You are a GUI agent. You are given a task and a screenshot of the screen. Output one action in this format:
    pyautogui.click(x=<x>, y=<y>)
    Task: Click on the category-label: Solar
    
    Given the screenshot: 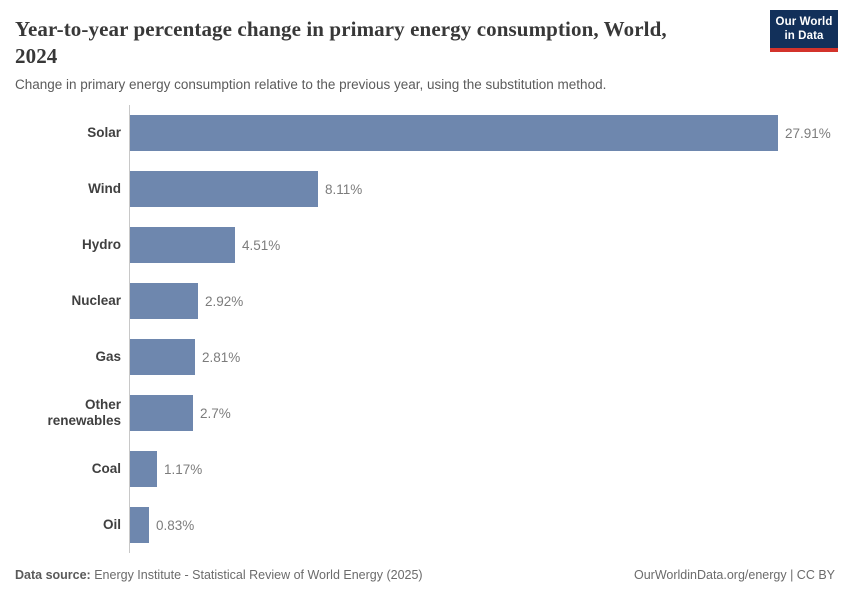 What is the action you would take?
    pyautogui.click(x=104, y=132)
    